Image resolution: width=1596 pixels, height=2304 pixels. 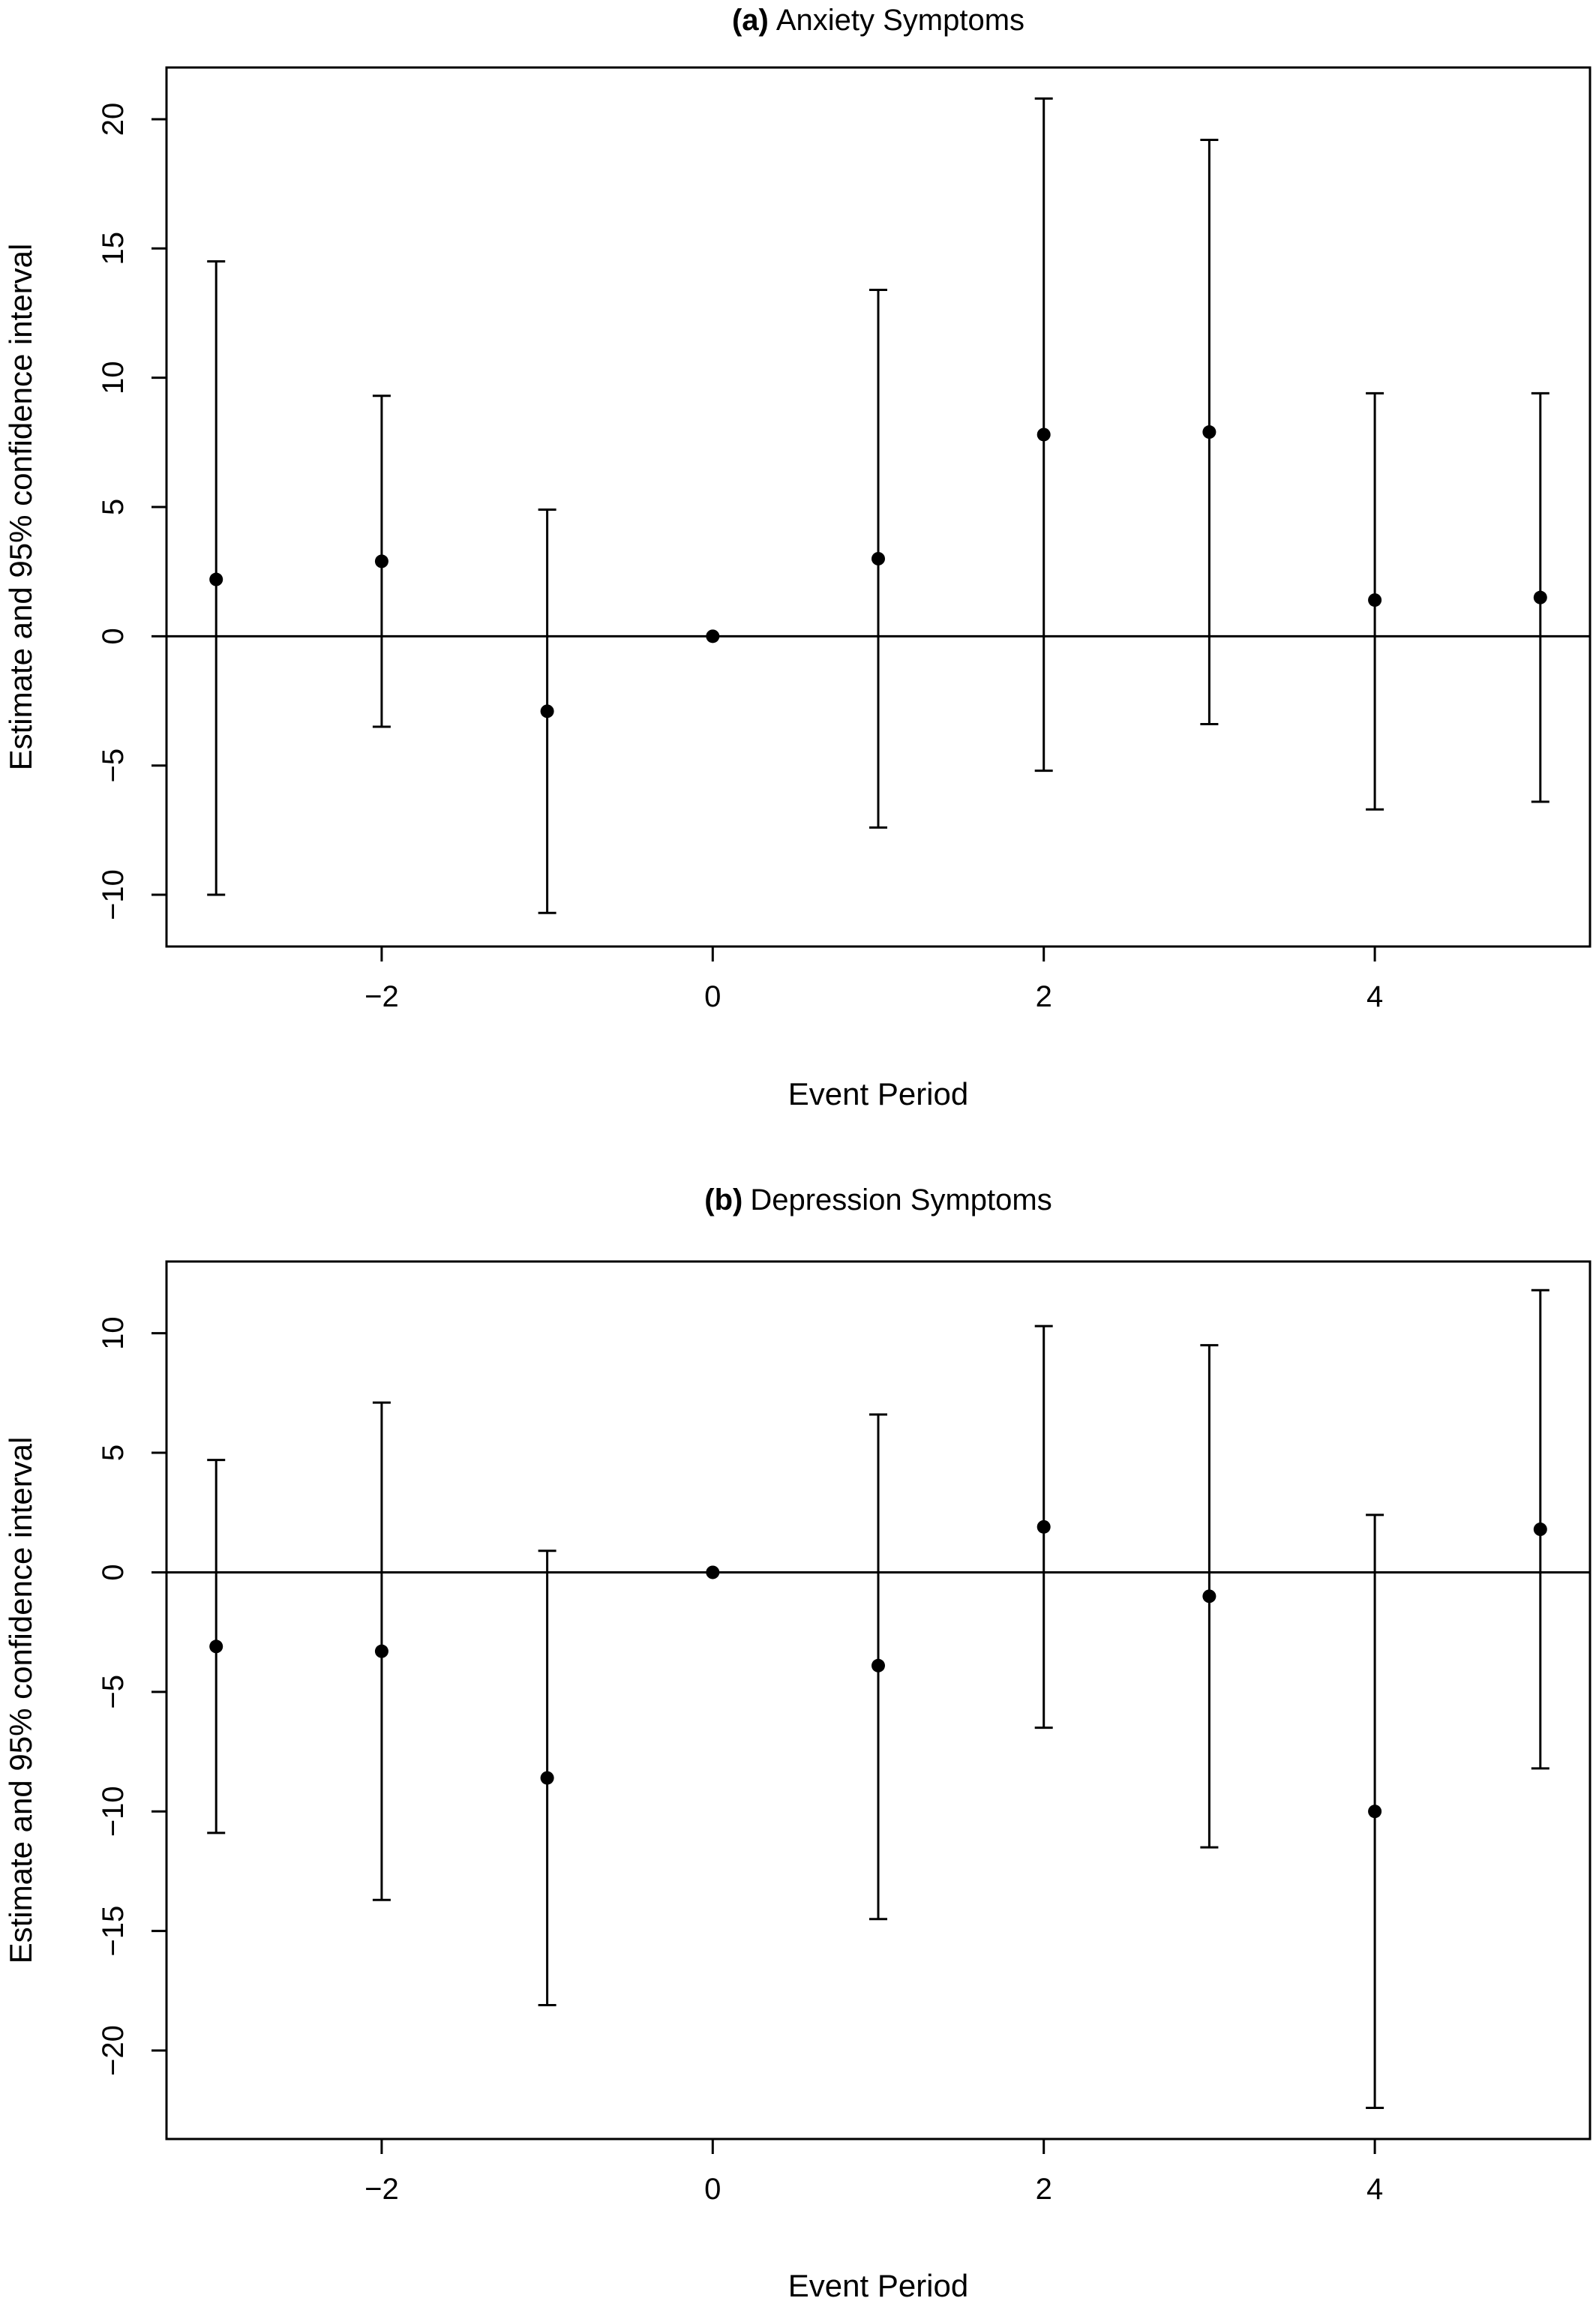 What do you see at coordinates (900, 20) in the screenshot?
I see `panel-title-text: Anxiety Symptoms` at bounding box center [900, 20].